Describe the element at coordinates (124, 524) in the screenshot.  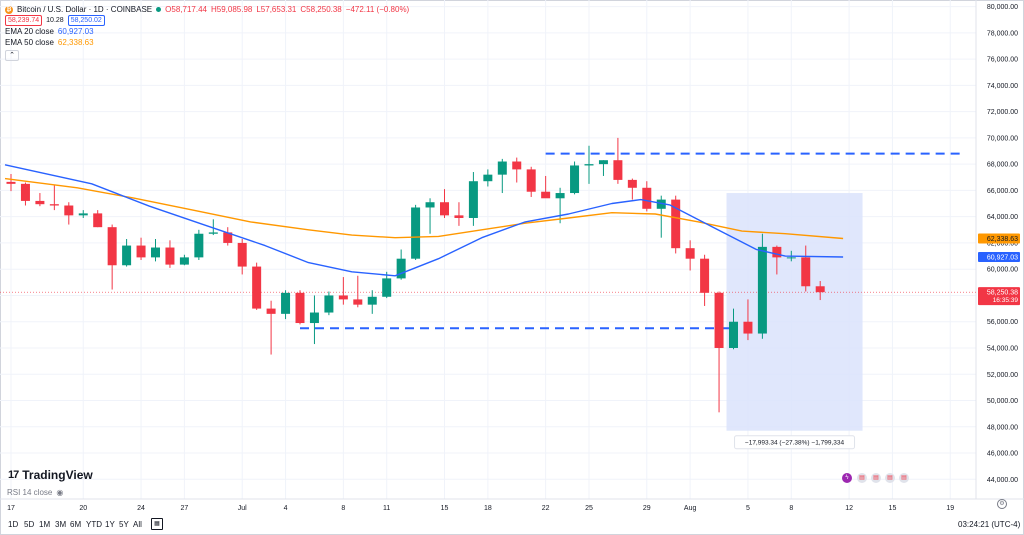
I see `timeframe-5y: 5Y` at that location.